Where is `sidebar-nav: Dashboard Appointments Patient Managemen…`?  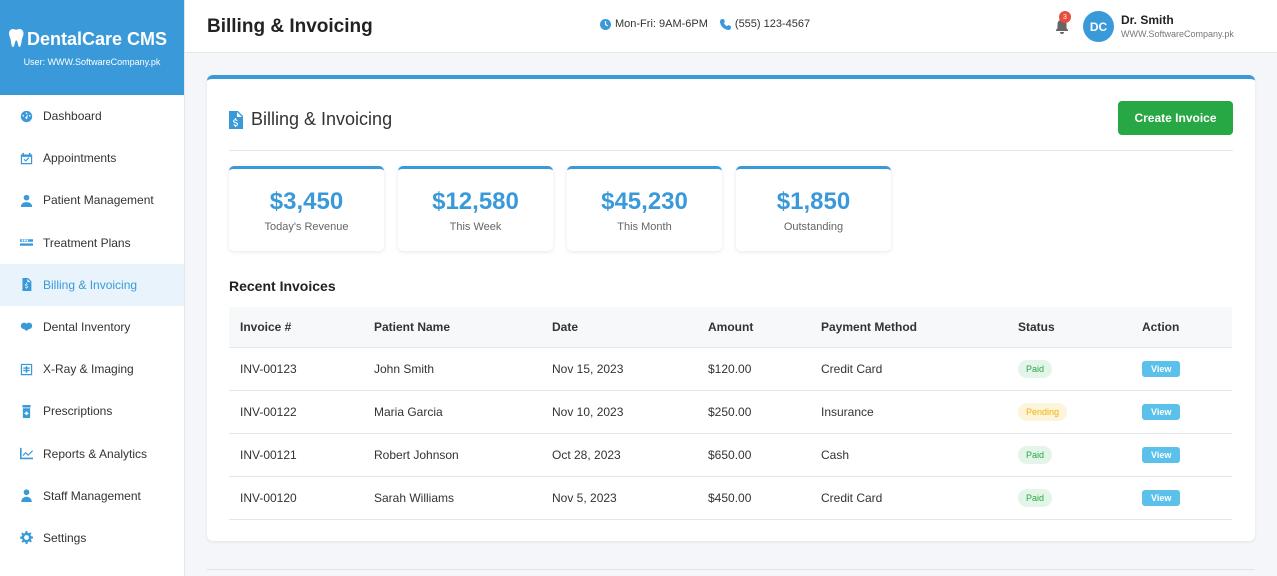 sidebar-nav: Dashboard Appointments Patient Managemen… is located at coordinates (92, 327).